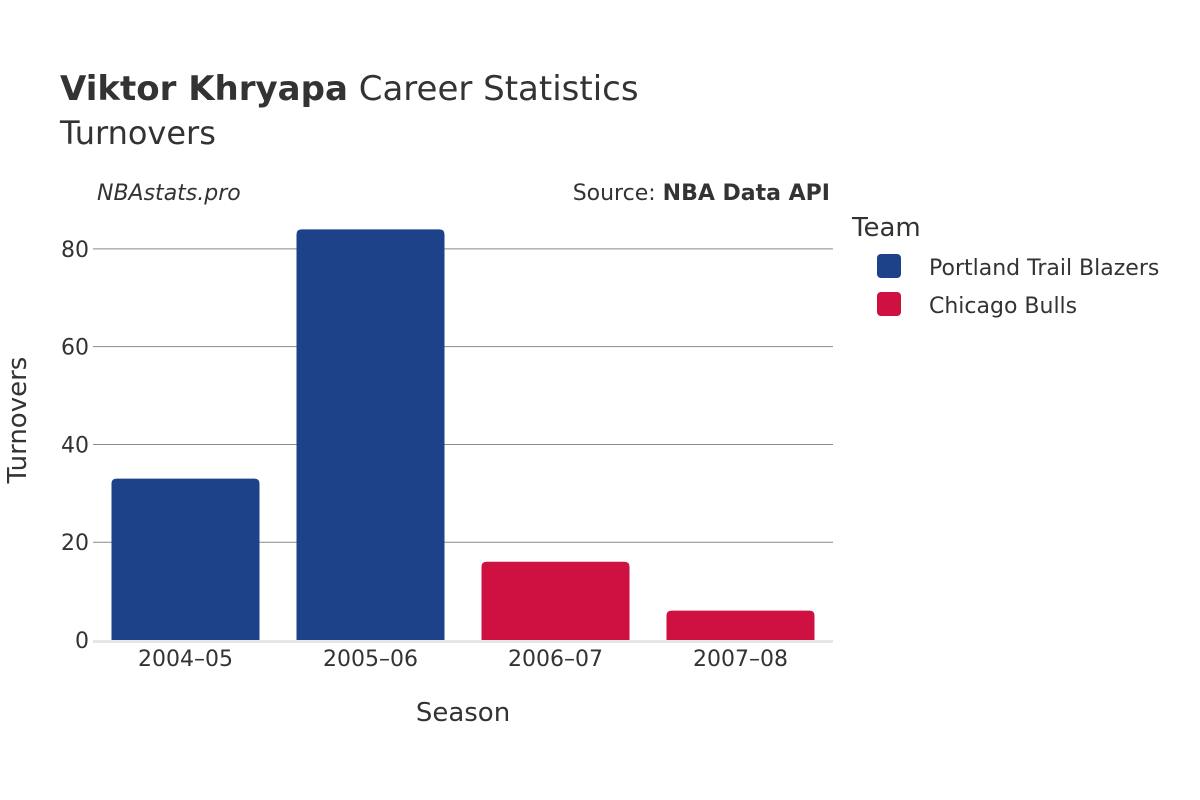 The image size is (1200, 800). I want to click on title-rest: Career Statistics, so click(493, 89).